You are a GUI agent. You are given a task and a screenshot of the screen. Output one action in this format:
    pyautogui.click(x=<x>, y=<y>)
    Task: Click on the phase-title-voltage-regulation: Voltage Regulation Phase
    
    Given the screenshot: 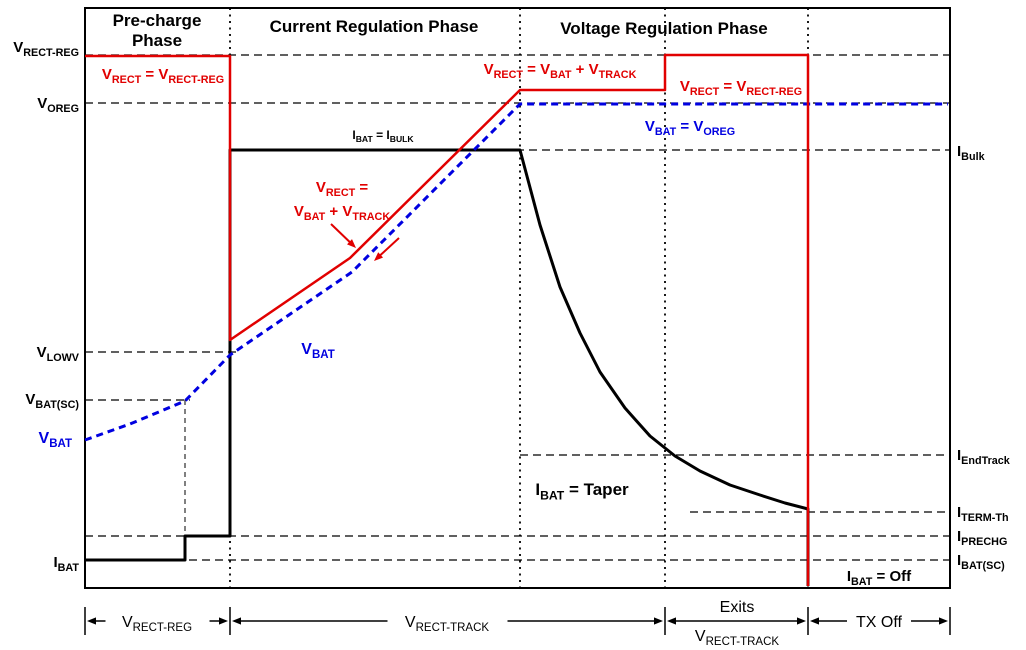 What is the action you would take?
    pyautogui.click(x=664, y=28)
    